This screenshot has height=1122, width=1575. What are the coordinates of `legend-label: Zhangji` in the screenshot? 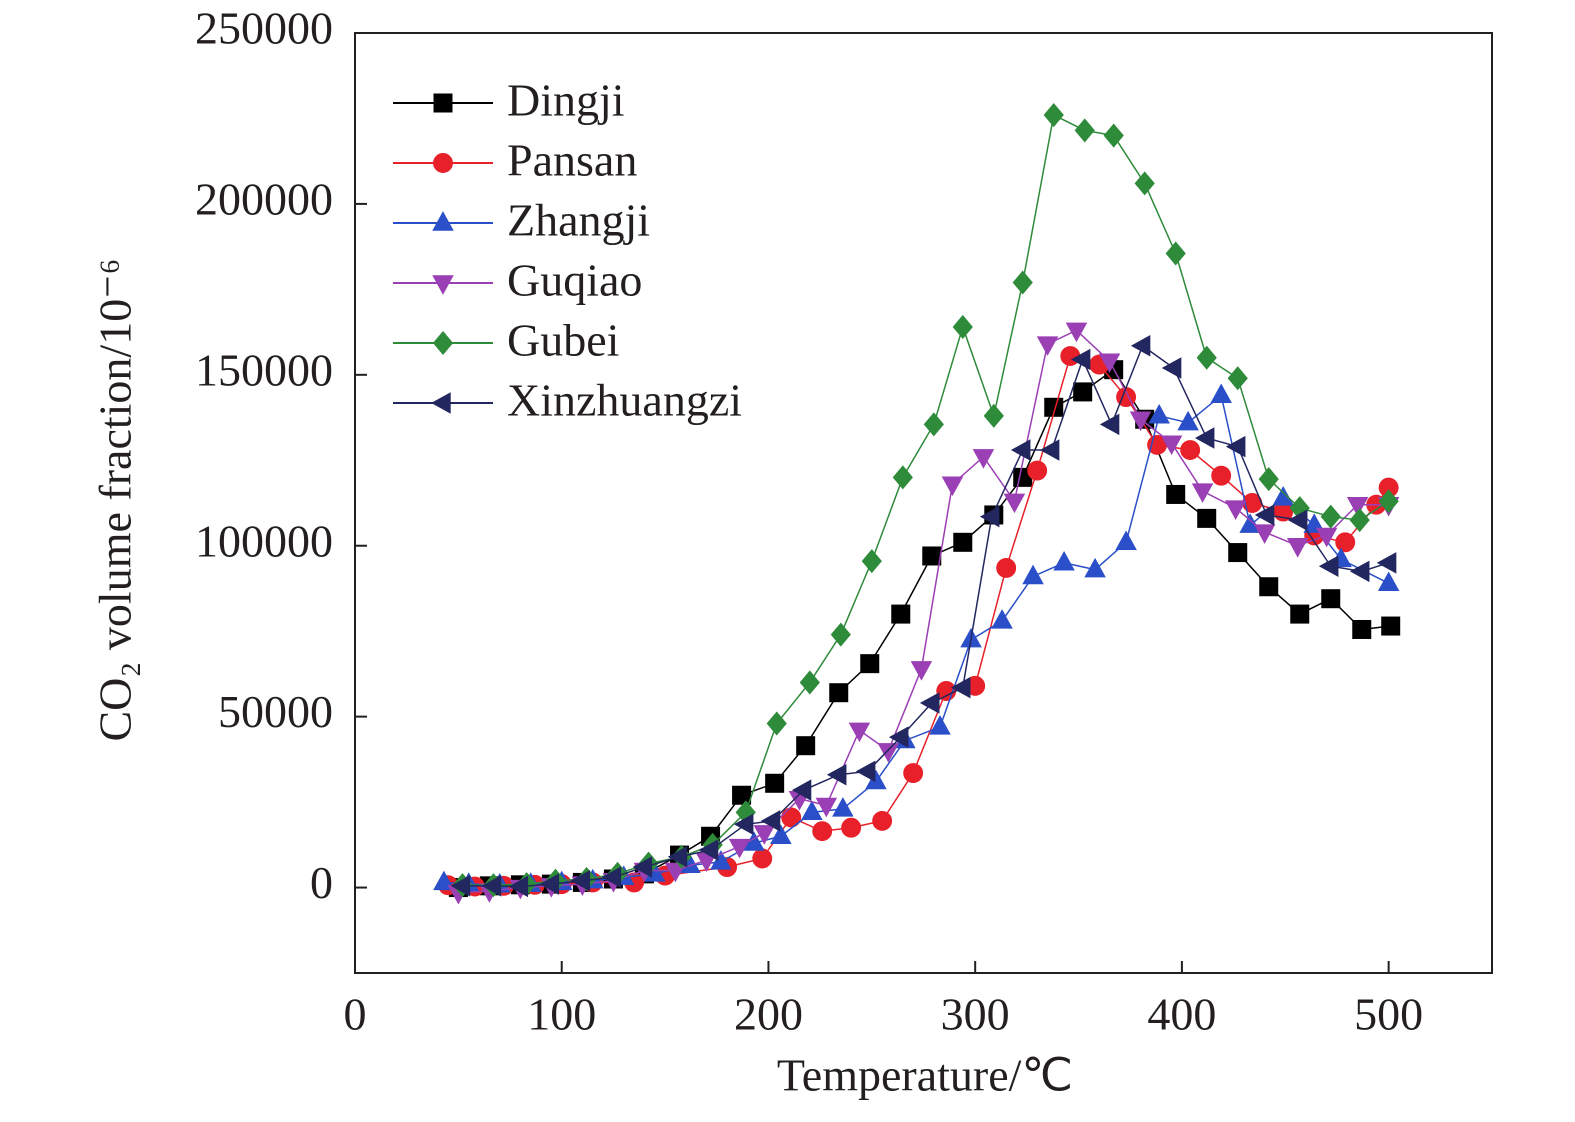 It's located at (578, 220).